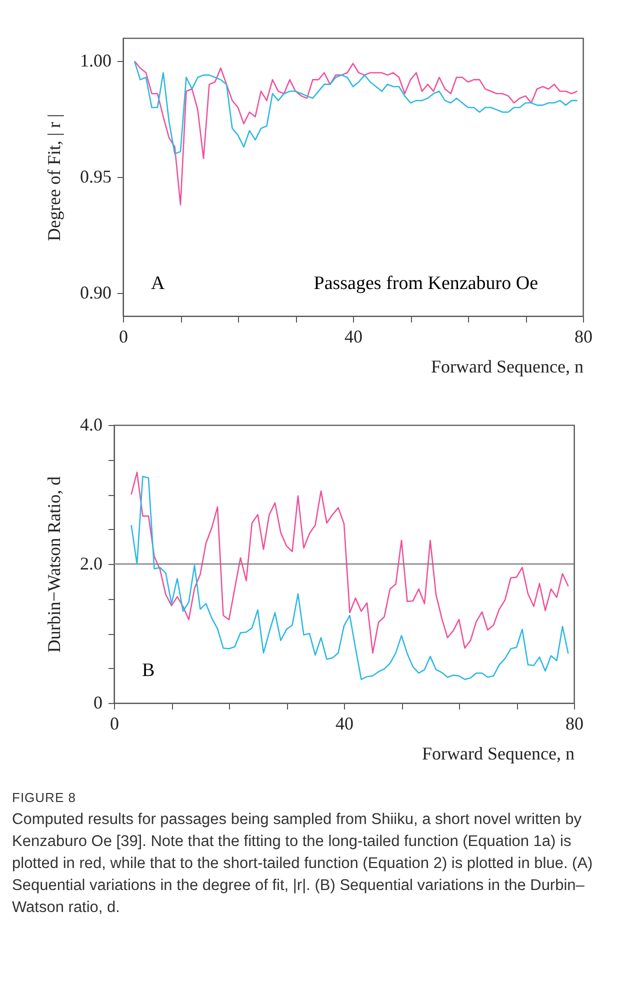 This screenshot has height=989, width=644. Describe the element at coordinates (148, 670) in the screenshot. I see `annotation: B` at that location.